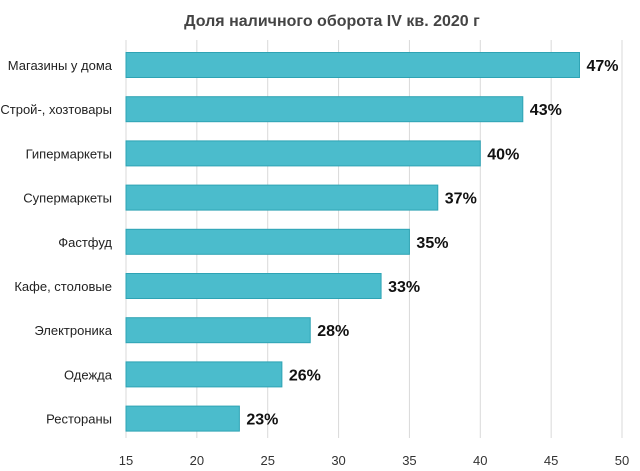 The width and height of the screenshot is (640, 471). I want to click on x-tick-label: 15, so click(126, 460).